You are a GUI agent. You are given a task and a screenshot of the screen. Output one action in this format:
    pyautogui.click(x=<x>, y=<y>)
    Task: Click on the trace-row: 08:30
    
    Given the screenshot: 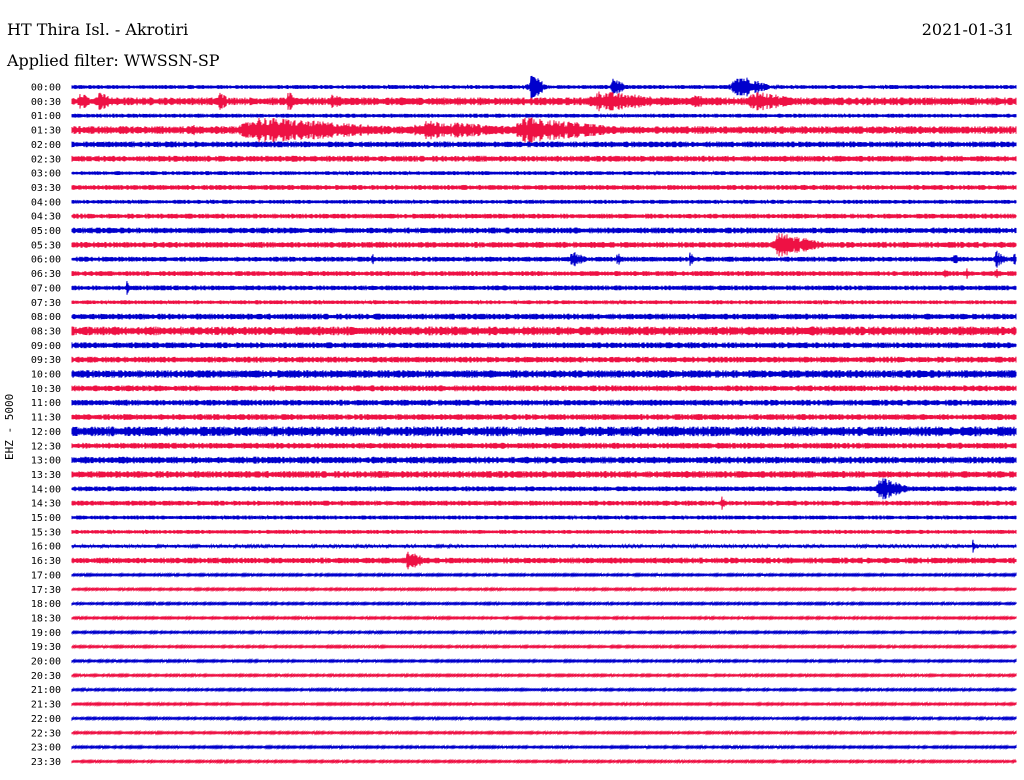 What is the action you would take?
    pyautogui.click(x=524, y=331)
    